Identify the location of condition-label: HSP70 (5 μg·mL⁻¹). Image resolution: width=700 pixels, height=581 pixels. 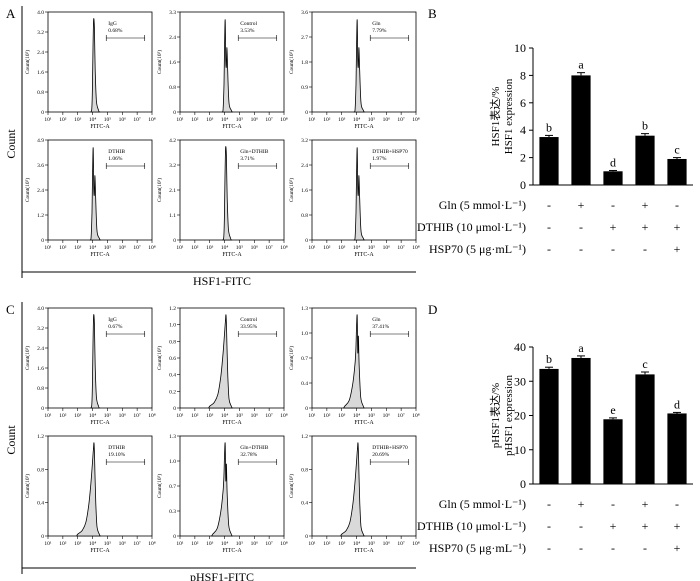
(477, 249).